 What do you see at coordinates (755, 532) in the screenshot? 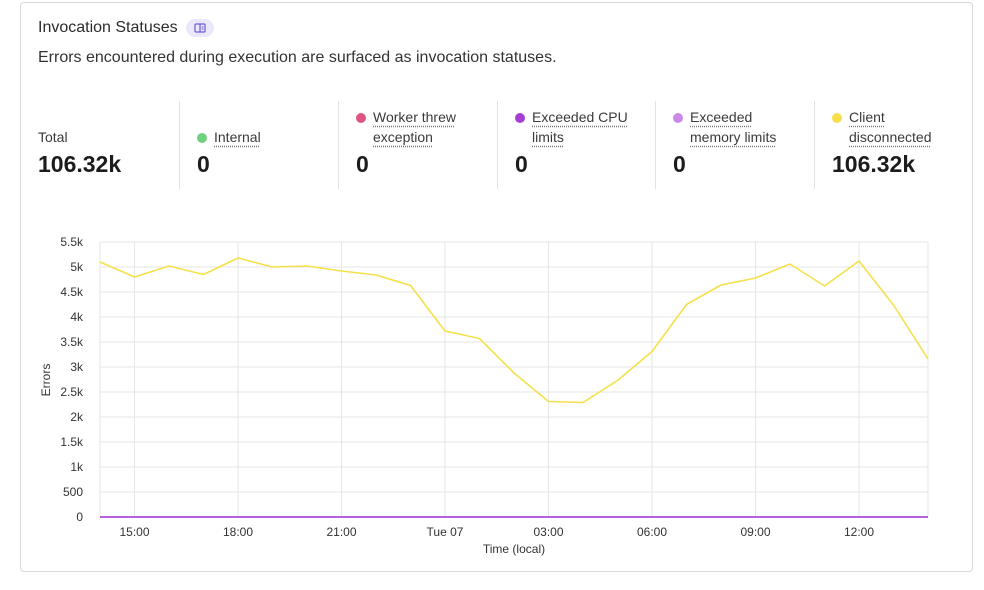
I see `x-tick-label: 09:00` at bounding box center [755, 532].